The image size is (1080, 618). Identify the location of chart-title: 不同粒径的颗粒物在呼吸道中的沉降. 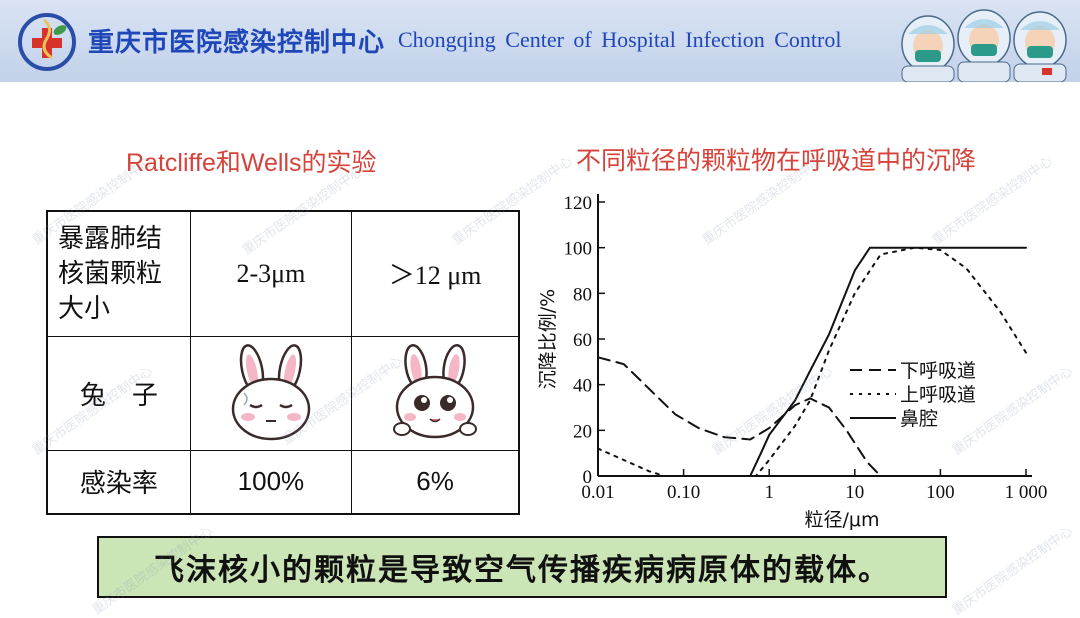
(776, 161).